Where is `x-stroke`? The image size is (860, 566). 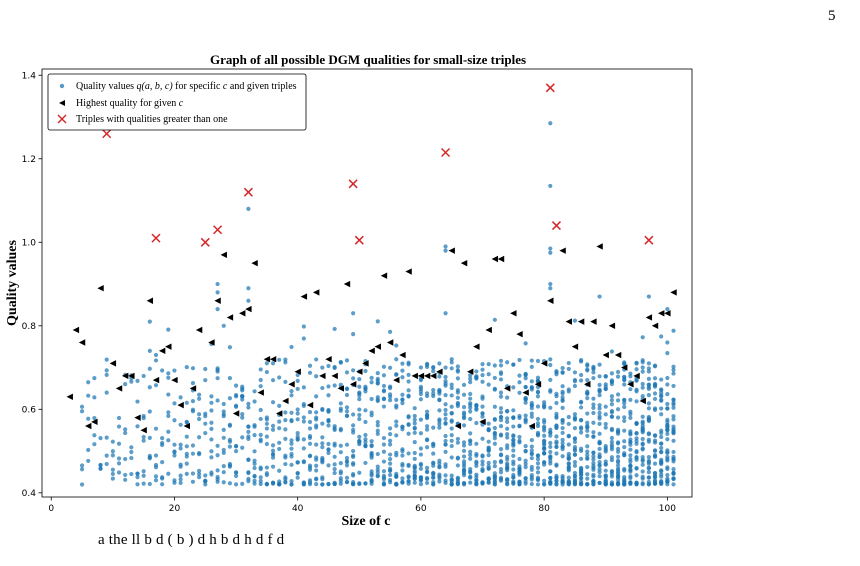 x-stroke is located at coordinates (205, 242).